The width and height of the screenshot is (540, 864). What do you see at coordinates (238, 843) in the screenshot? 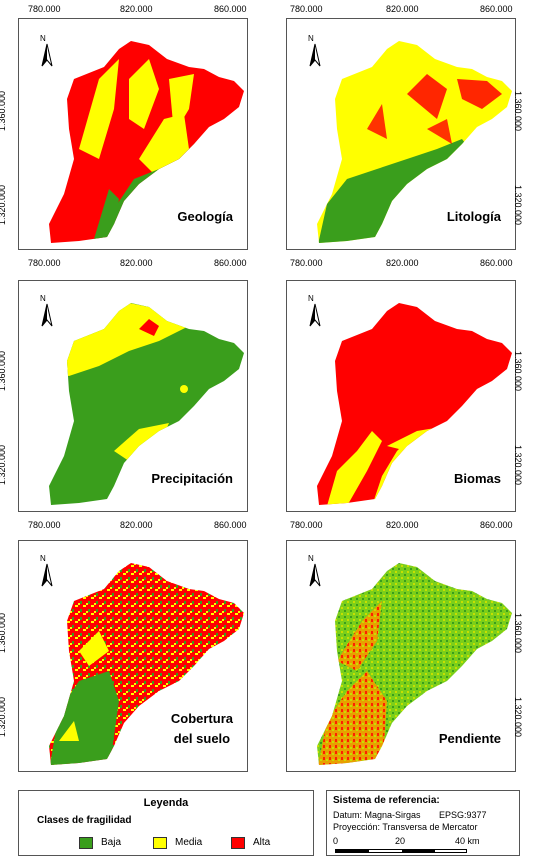
I see `legend-swatch-alta` at bounding box center [238, 843].